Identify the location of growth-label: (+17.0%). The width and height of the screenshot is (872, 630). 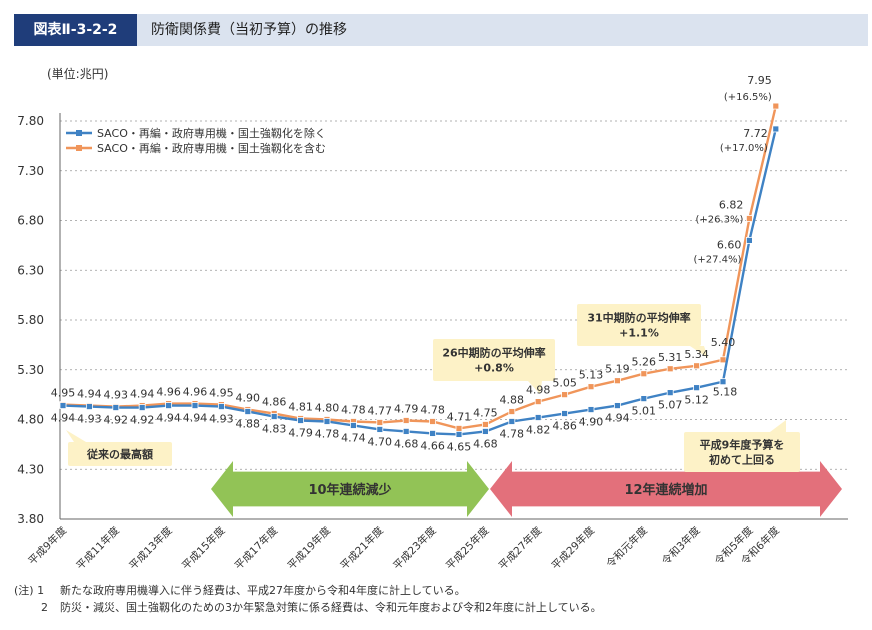
(744, 148).